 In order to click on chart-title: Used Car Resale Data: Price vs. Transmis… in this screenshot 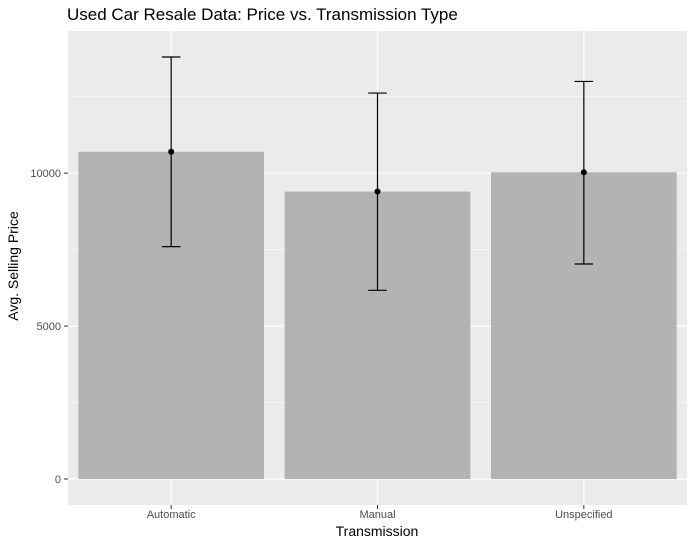, I will do `click(262, 14)`.